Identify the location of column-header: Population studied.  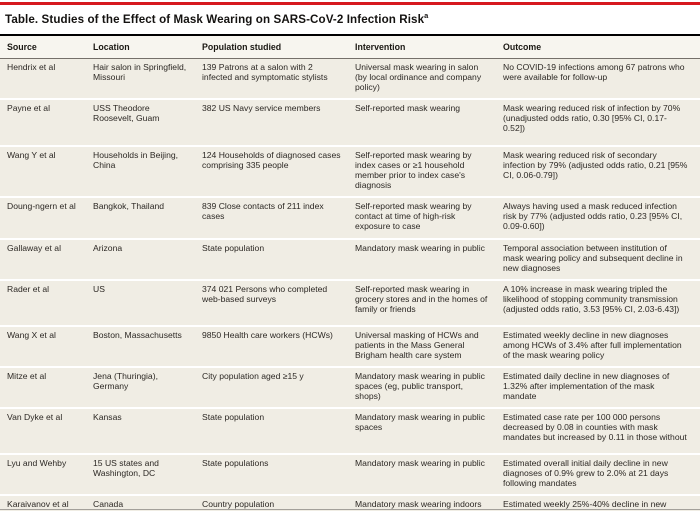
(278, 46).